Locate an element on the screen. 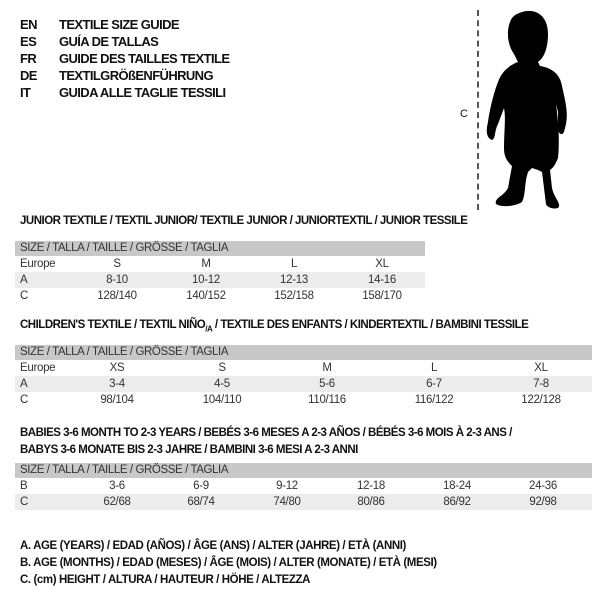 Image resolution: width=600 pixels, height=600 pixels. table-cell: 6-9 is located at coordinates (201, 486).